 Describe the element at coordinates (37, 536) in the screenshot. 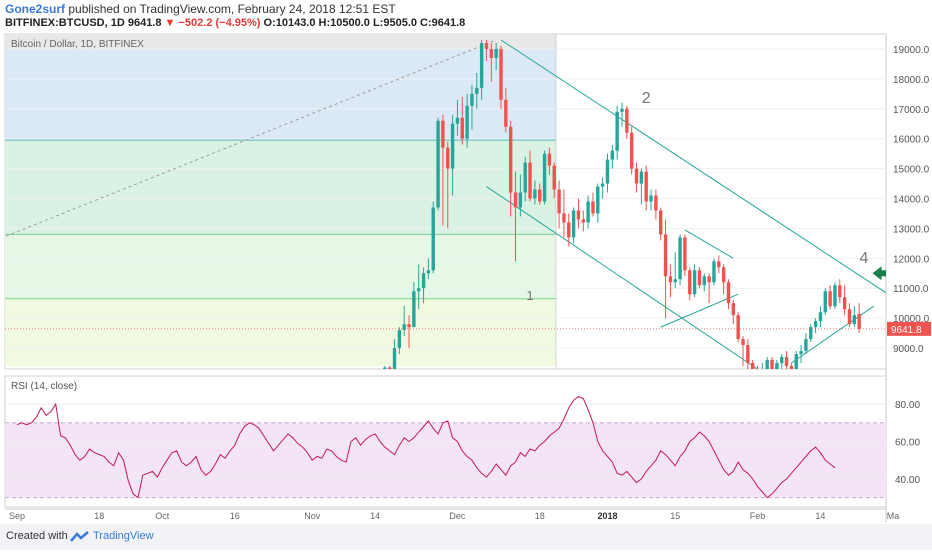

I see `created-with-label: Created with` at that location.